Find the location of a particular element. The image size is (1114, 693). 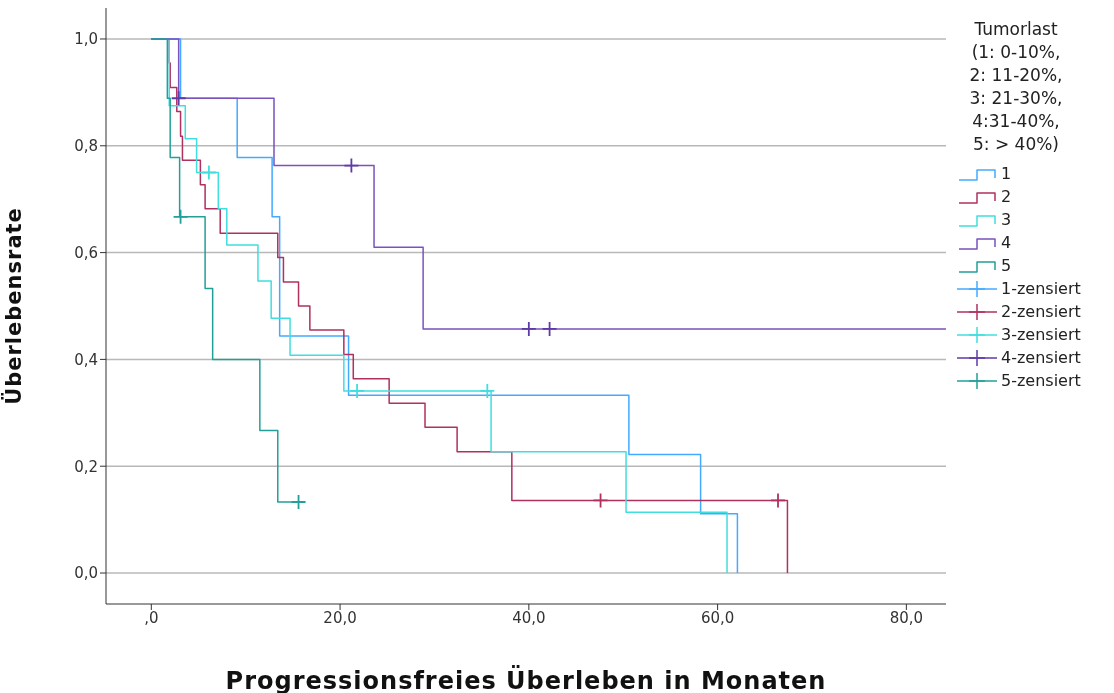

legend-label: 5 is located at coordinates (1006, 265).